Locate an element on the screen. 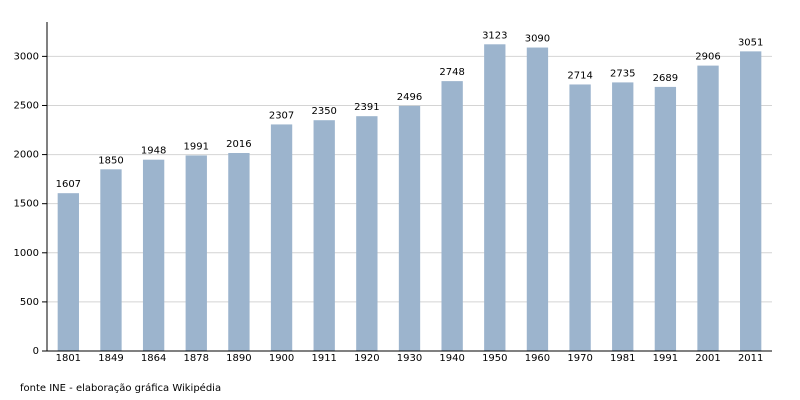 The width and height of the screenshot is (800, 400). data-label: 2689 is located at coordinates (665, 78).